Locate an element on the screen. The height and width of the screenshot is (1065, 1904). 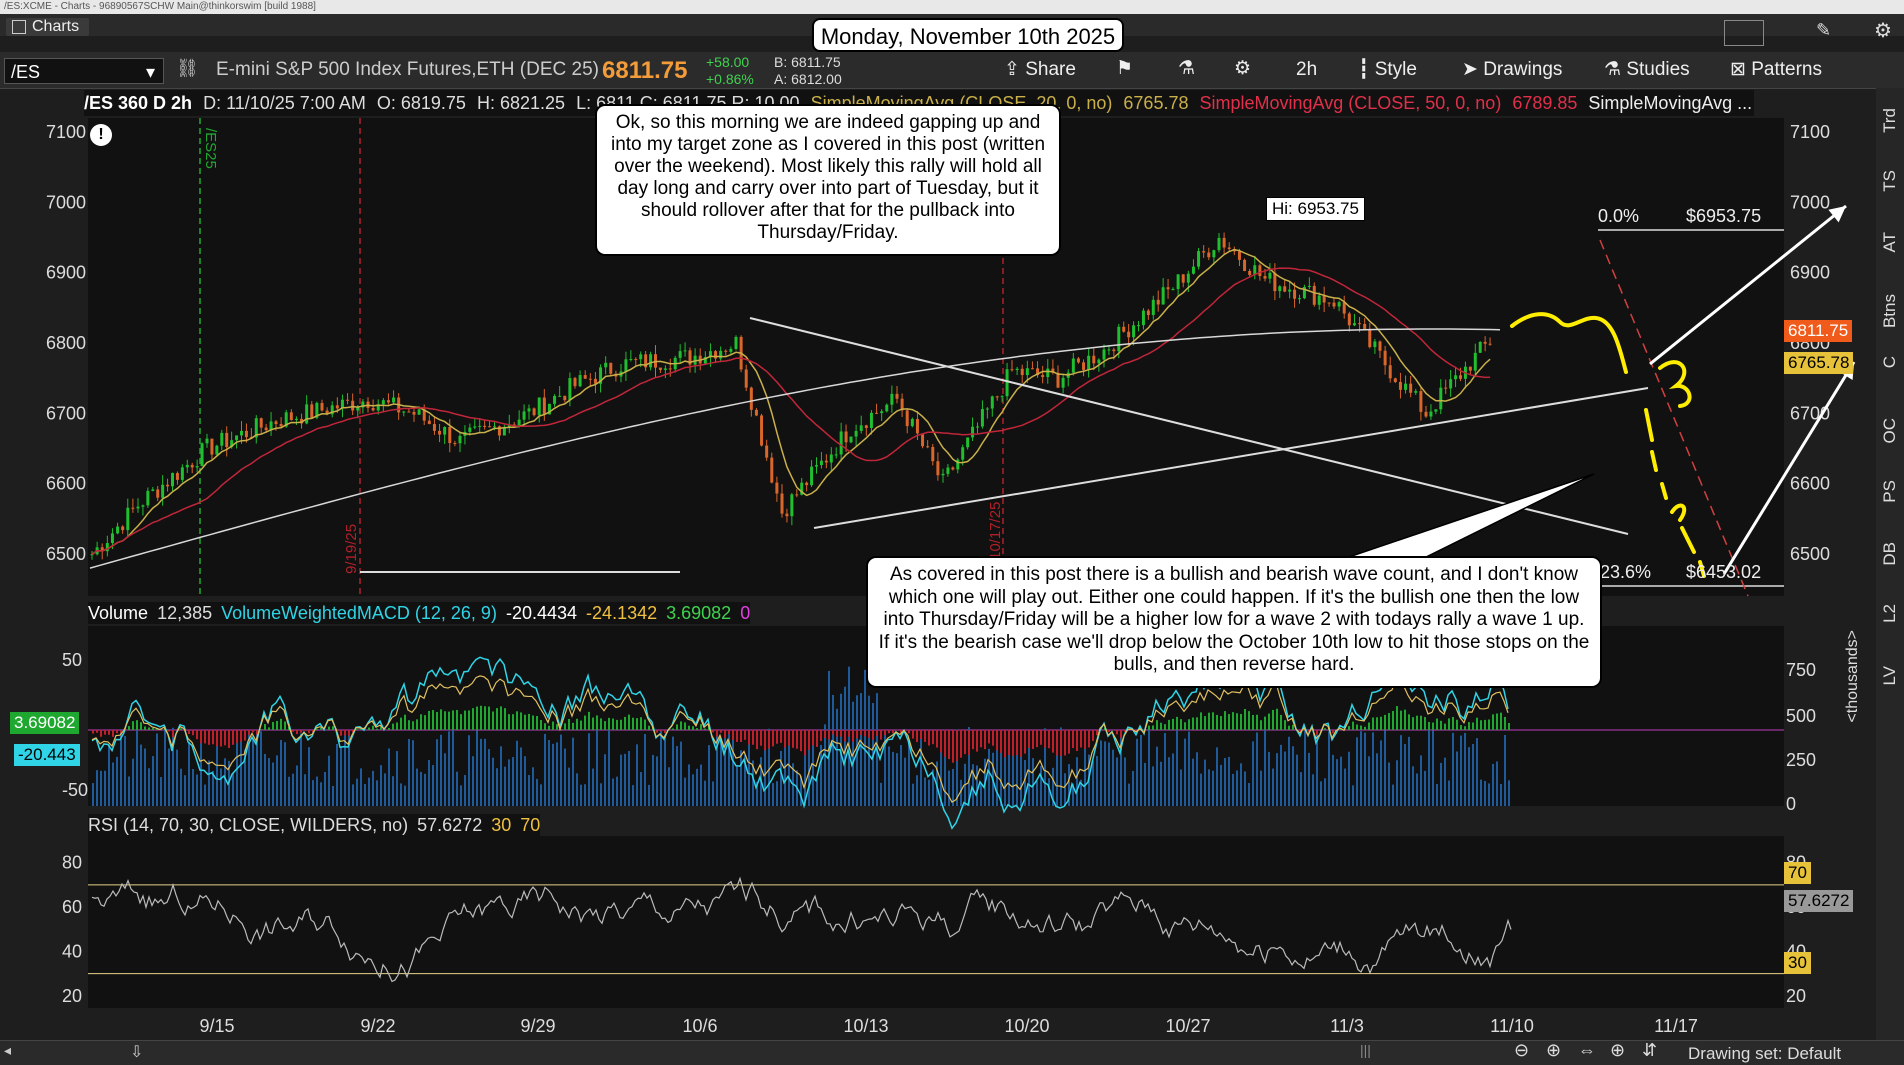
volume-tick-left: 50 is located at coordinates (72, 660).